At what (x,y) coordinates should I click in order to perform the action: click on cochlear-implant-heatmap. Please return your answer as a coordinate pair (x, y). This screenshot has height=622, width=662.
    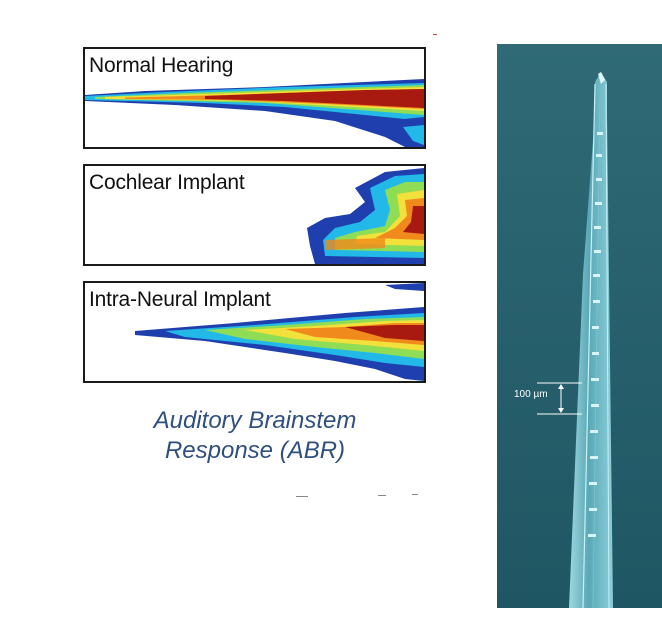
    Looking at the image, I should click on (365, 216).